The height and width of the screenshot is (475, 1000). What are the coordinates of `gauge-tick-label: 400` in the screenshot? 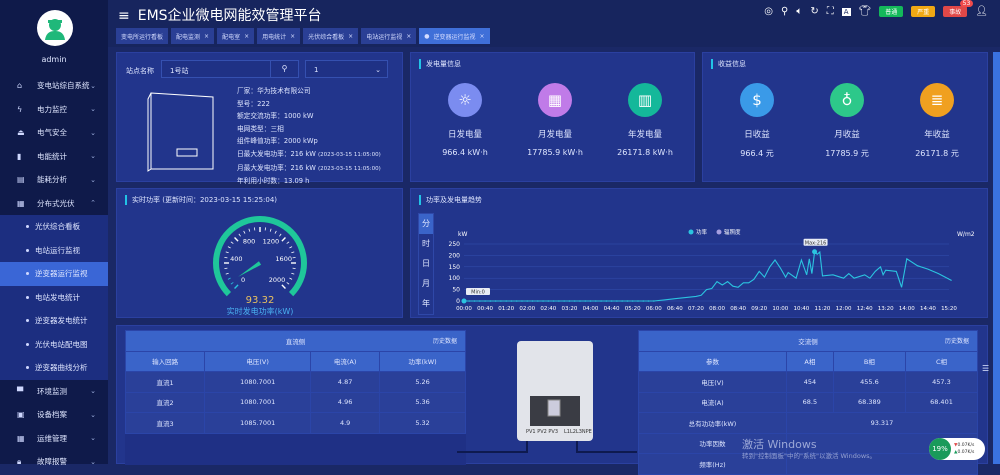 It's located at (236, 259).